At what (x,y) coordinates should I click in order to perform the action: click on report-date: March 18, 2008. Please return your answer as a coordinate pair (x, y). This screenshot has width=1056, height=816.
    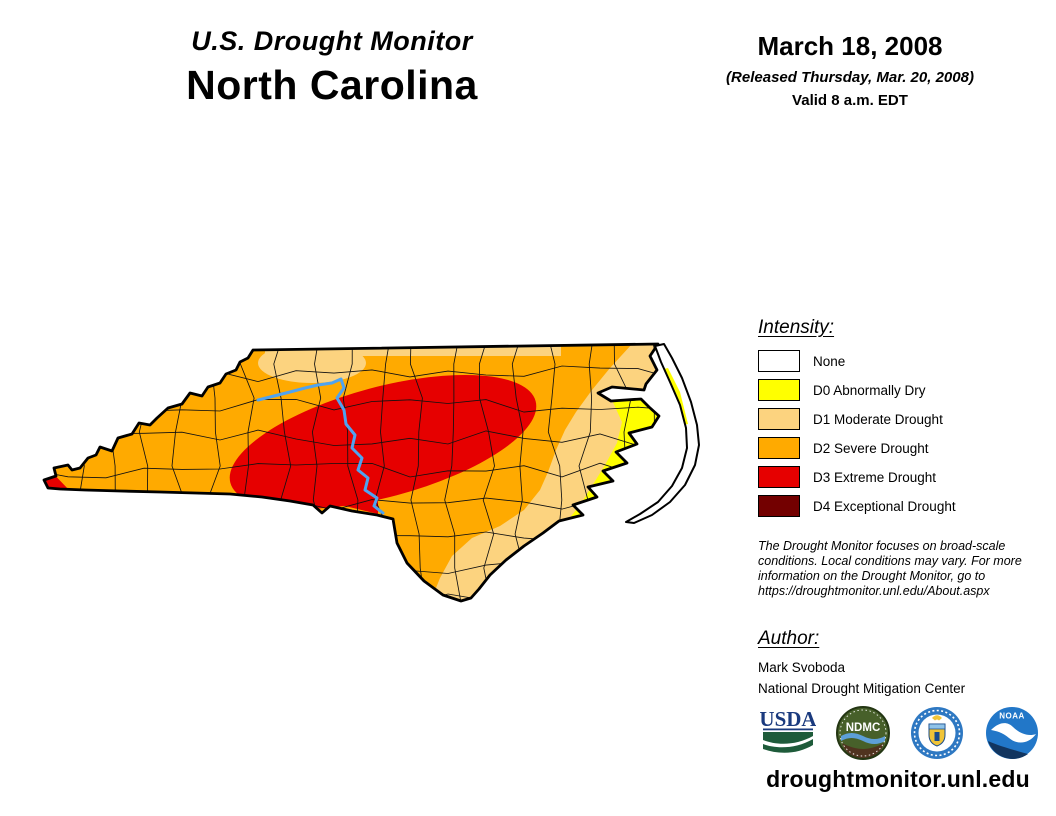
    Looking at the image, I should click on (850, 46).